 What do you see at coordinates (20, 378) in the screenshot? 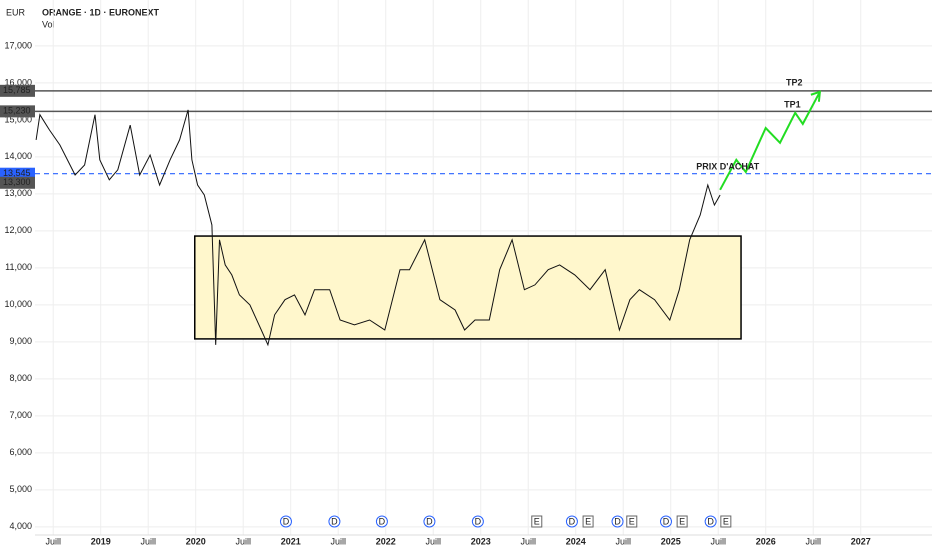
I see `y-tick-label: 8,000` at bounding box center [20, 378].